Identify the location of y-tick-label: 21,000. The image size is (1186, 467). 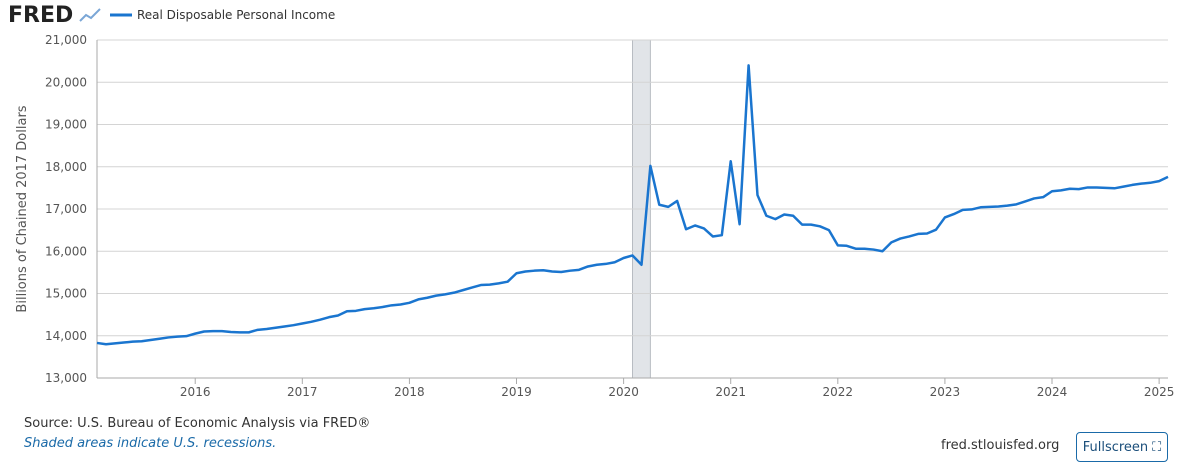
(66, 40).